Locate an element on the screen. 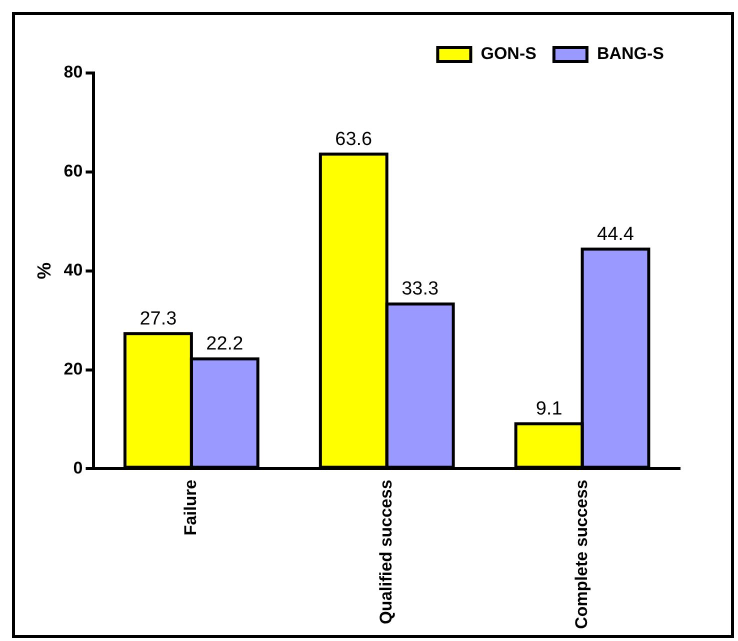 The height and width of the screenshot is (641, 738). y-tick-label: 80 is located at coordinates (73, 72).